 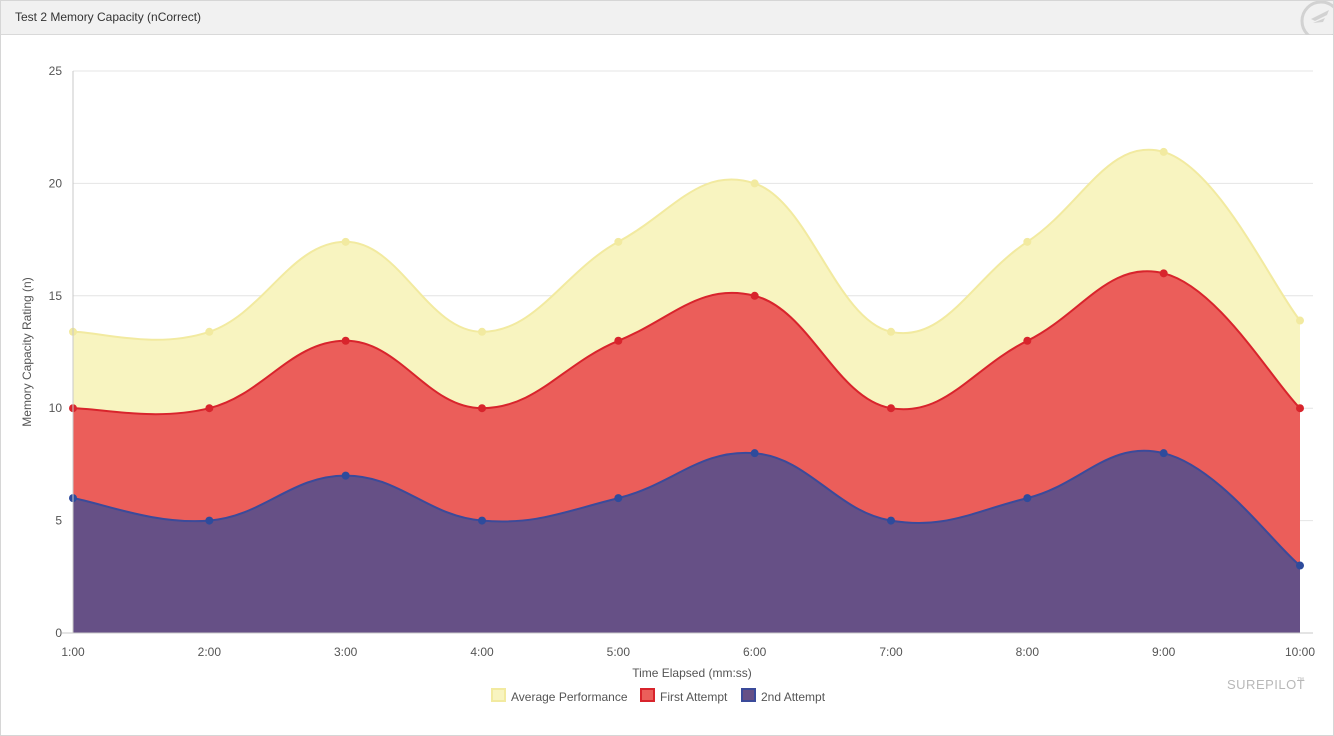 What do you see at coordinates (1028, 652) in the screenshot?
I see `x-tick-label: 8:00` at bounding box center [1028, 652].